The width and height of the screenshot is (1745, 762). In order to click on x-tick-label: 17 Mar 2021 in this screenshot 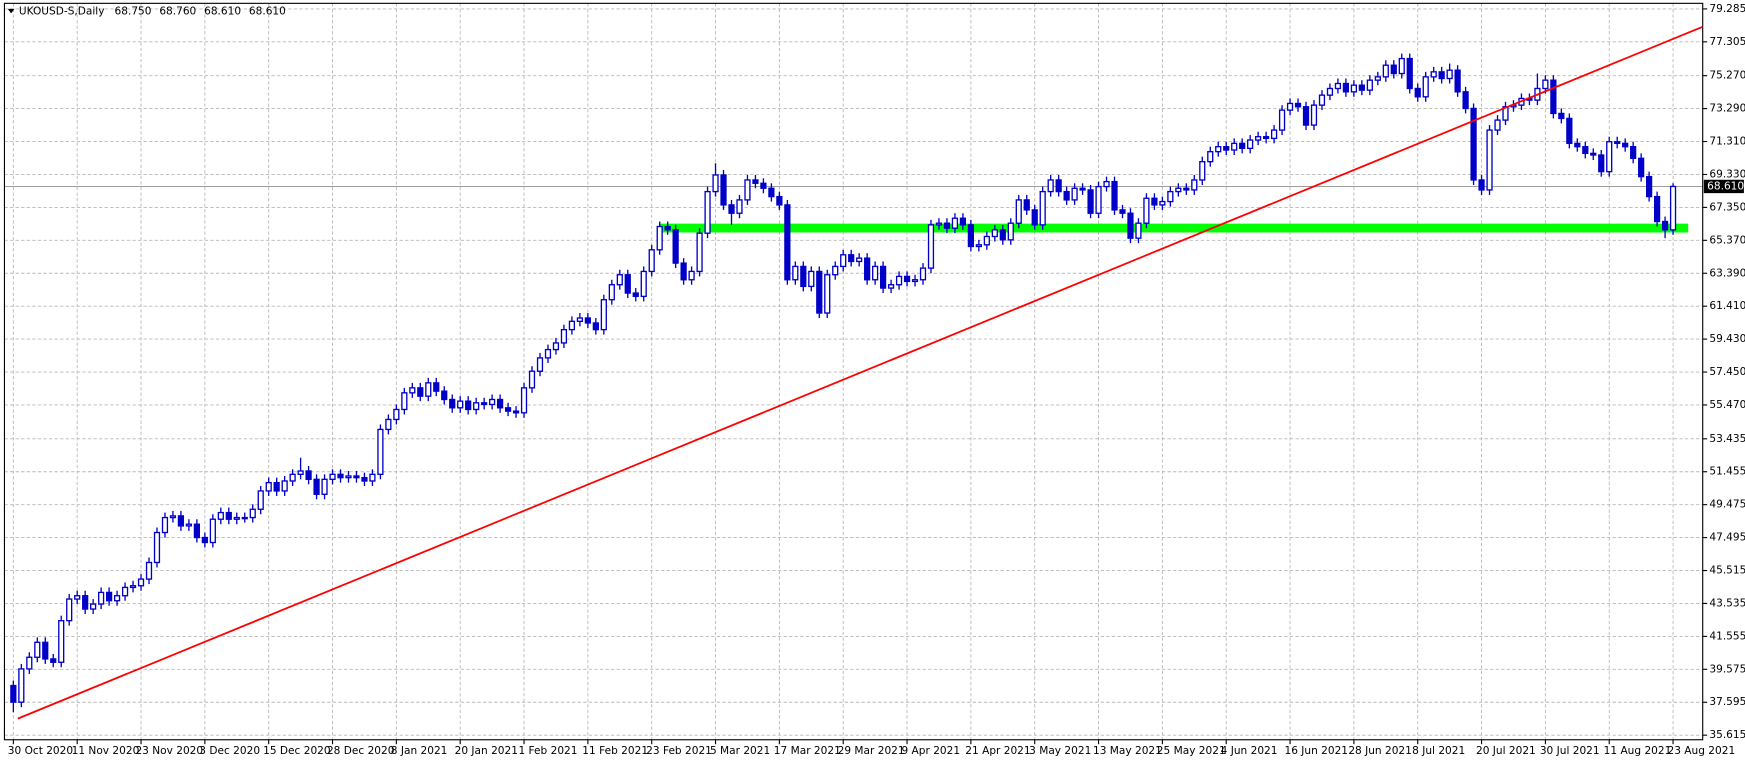, I will do `click(807, 751)`.